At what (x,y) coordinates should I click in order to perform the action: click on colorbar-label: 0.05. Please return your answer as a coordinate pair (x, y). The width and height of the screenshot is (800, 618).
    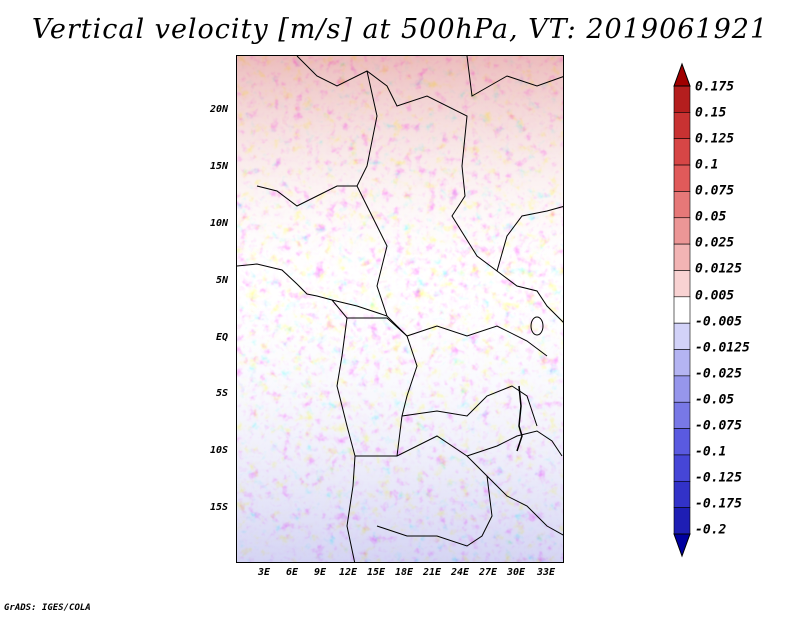
    Looking at the image, I should click on (711, 217).